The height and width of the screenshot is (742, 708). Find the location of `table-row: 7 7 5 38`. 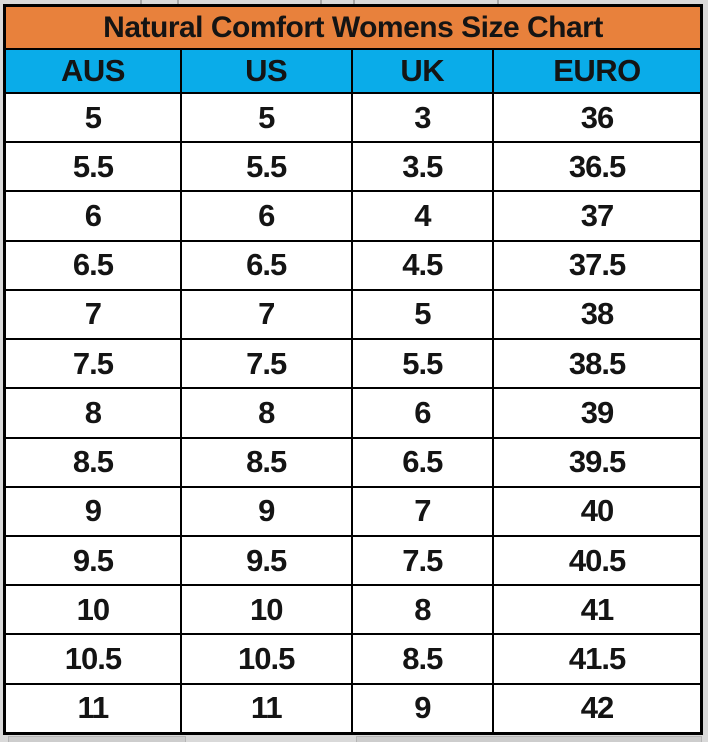

table-row: 7 7 5 38 is located at coordinates (353, 314).